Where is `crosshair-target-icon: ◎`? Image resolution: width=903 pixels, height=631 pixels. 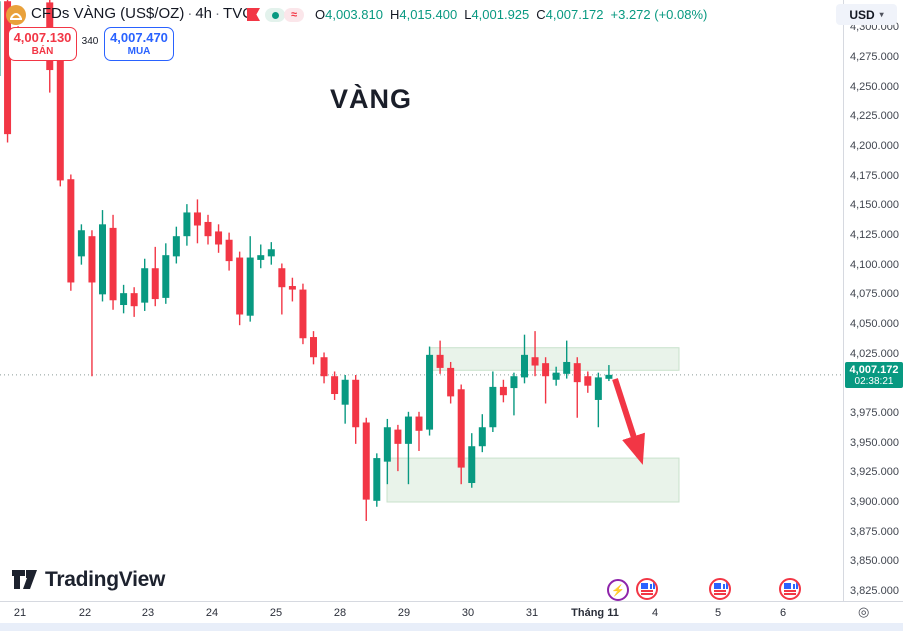 crosshair-target-icon: ◎ is located at coordinates (864, 611).